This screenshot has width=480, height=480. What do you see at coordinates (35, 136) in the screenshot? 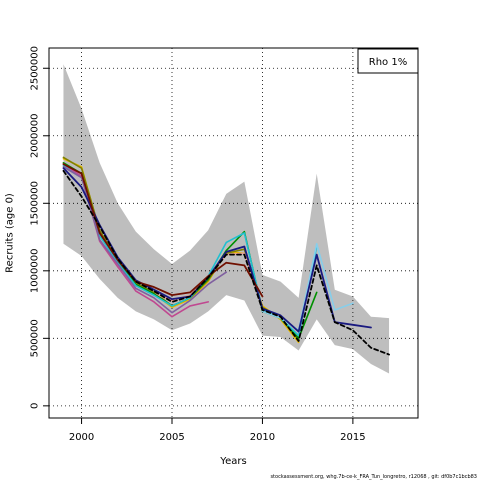
I see `y-tick-label: 2000000` at bounding box center [35, 136].